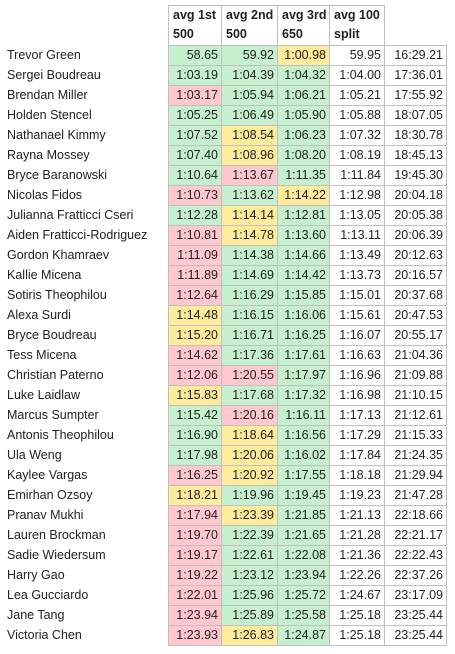  I want to click on time-cell: 21:15.33, so click(416, 436).